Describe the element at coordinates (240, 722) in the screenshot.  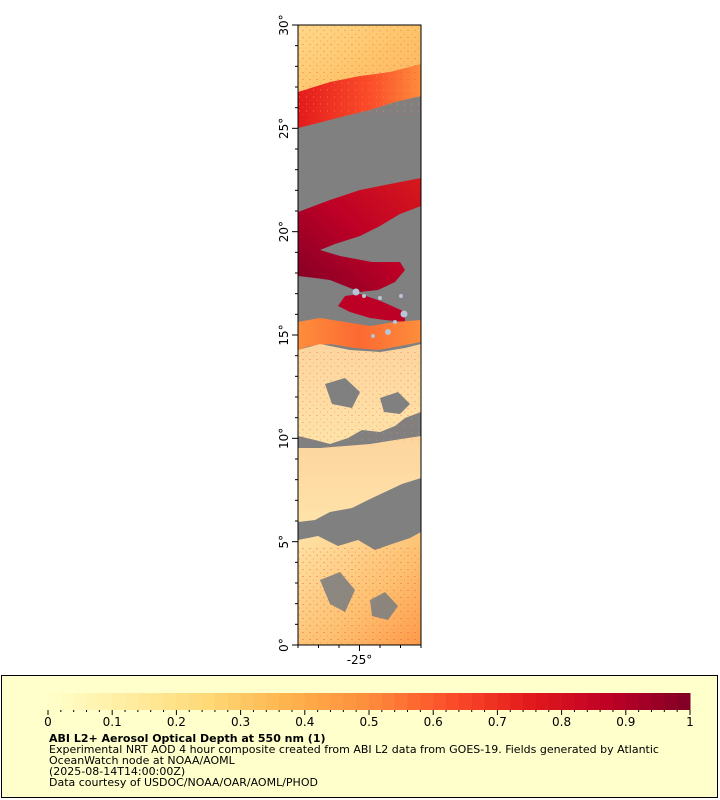
I see `colorbar-tick-label: 0.3` at that location.